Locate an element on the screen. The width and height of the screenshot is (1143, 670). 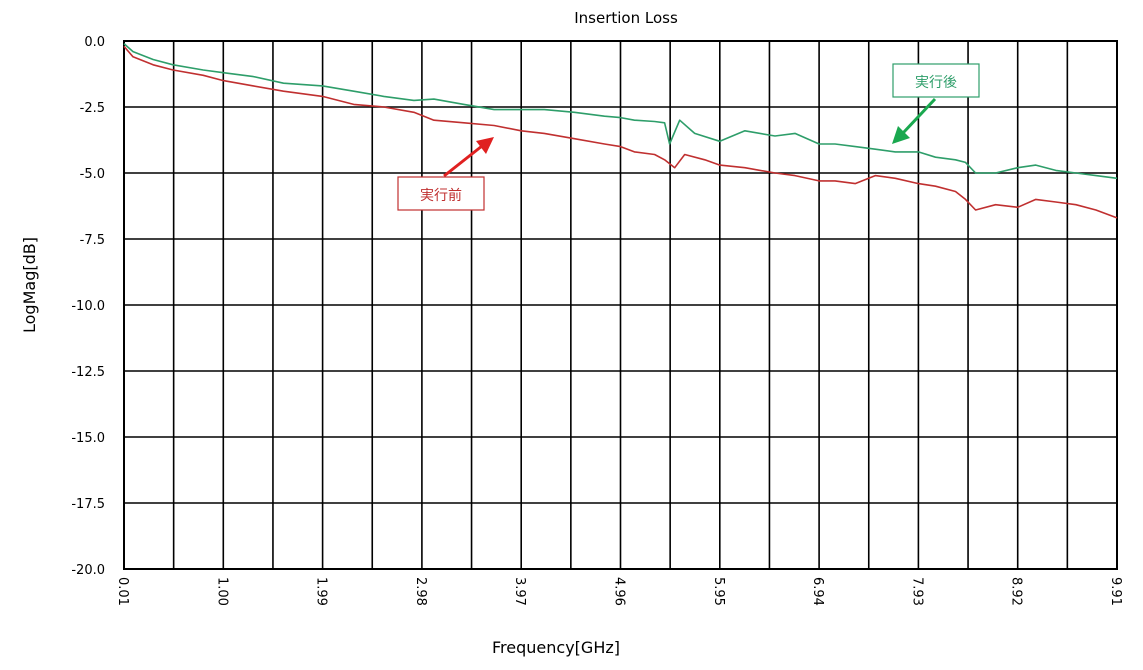
y-tick-label: -5.0 is located at coordinates (92, 174).